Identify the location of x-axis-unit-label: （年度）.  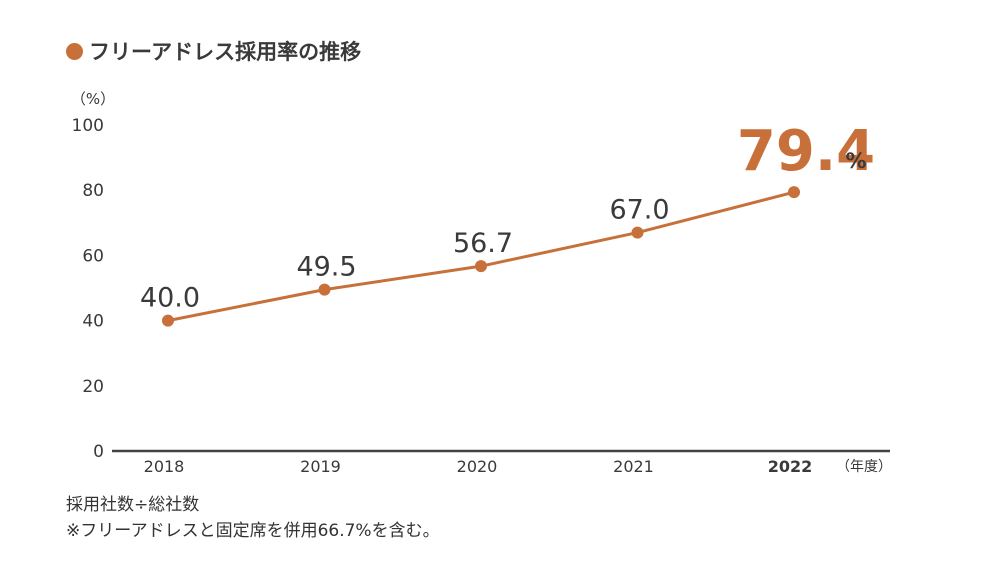
(864, 467).